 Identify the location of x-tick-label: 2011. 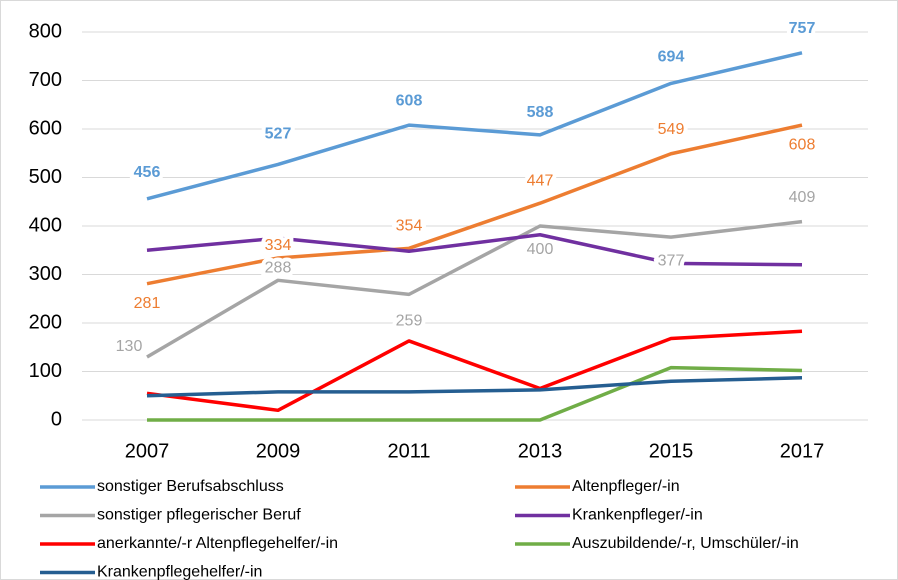
(408, 451).